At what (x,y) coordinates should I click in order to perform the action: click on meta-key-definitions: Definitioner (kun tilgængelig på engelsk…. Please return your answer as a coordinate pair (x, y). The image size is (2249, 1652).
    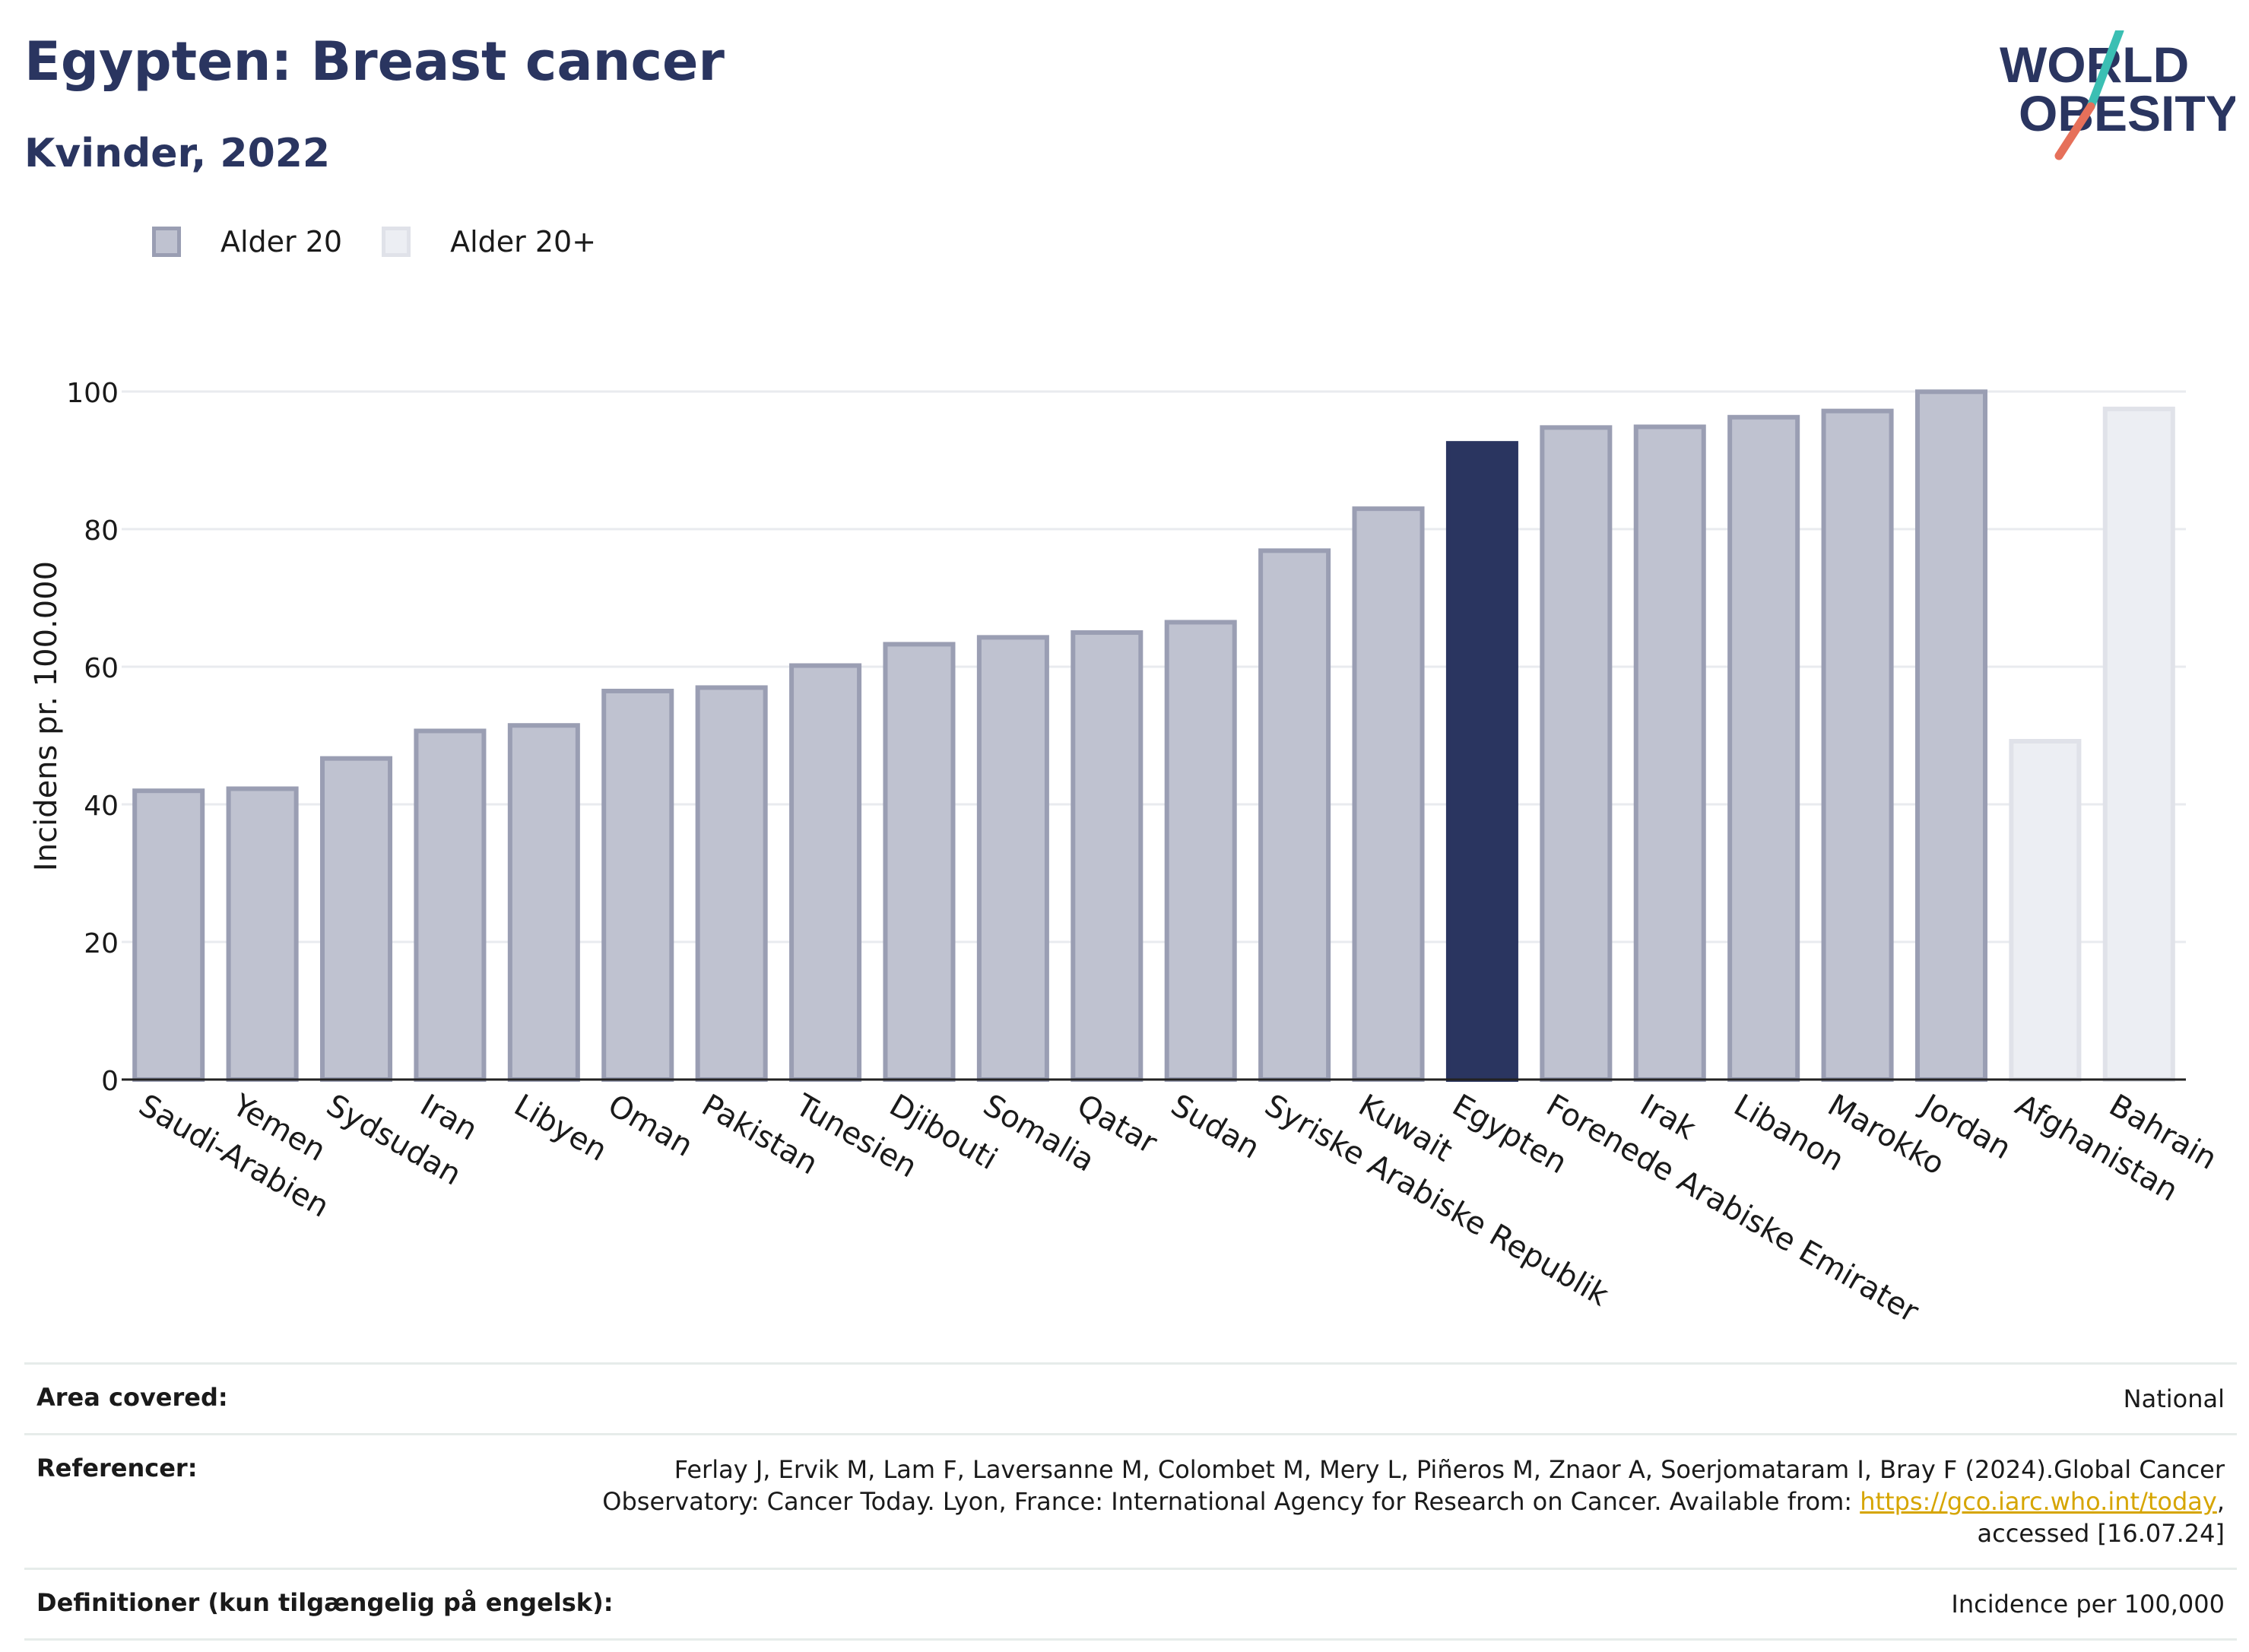
    Looking at the image, I should click on (325, 1602).